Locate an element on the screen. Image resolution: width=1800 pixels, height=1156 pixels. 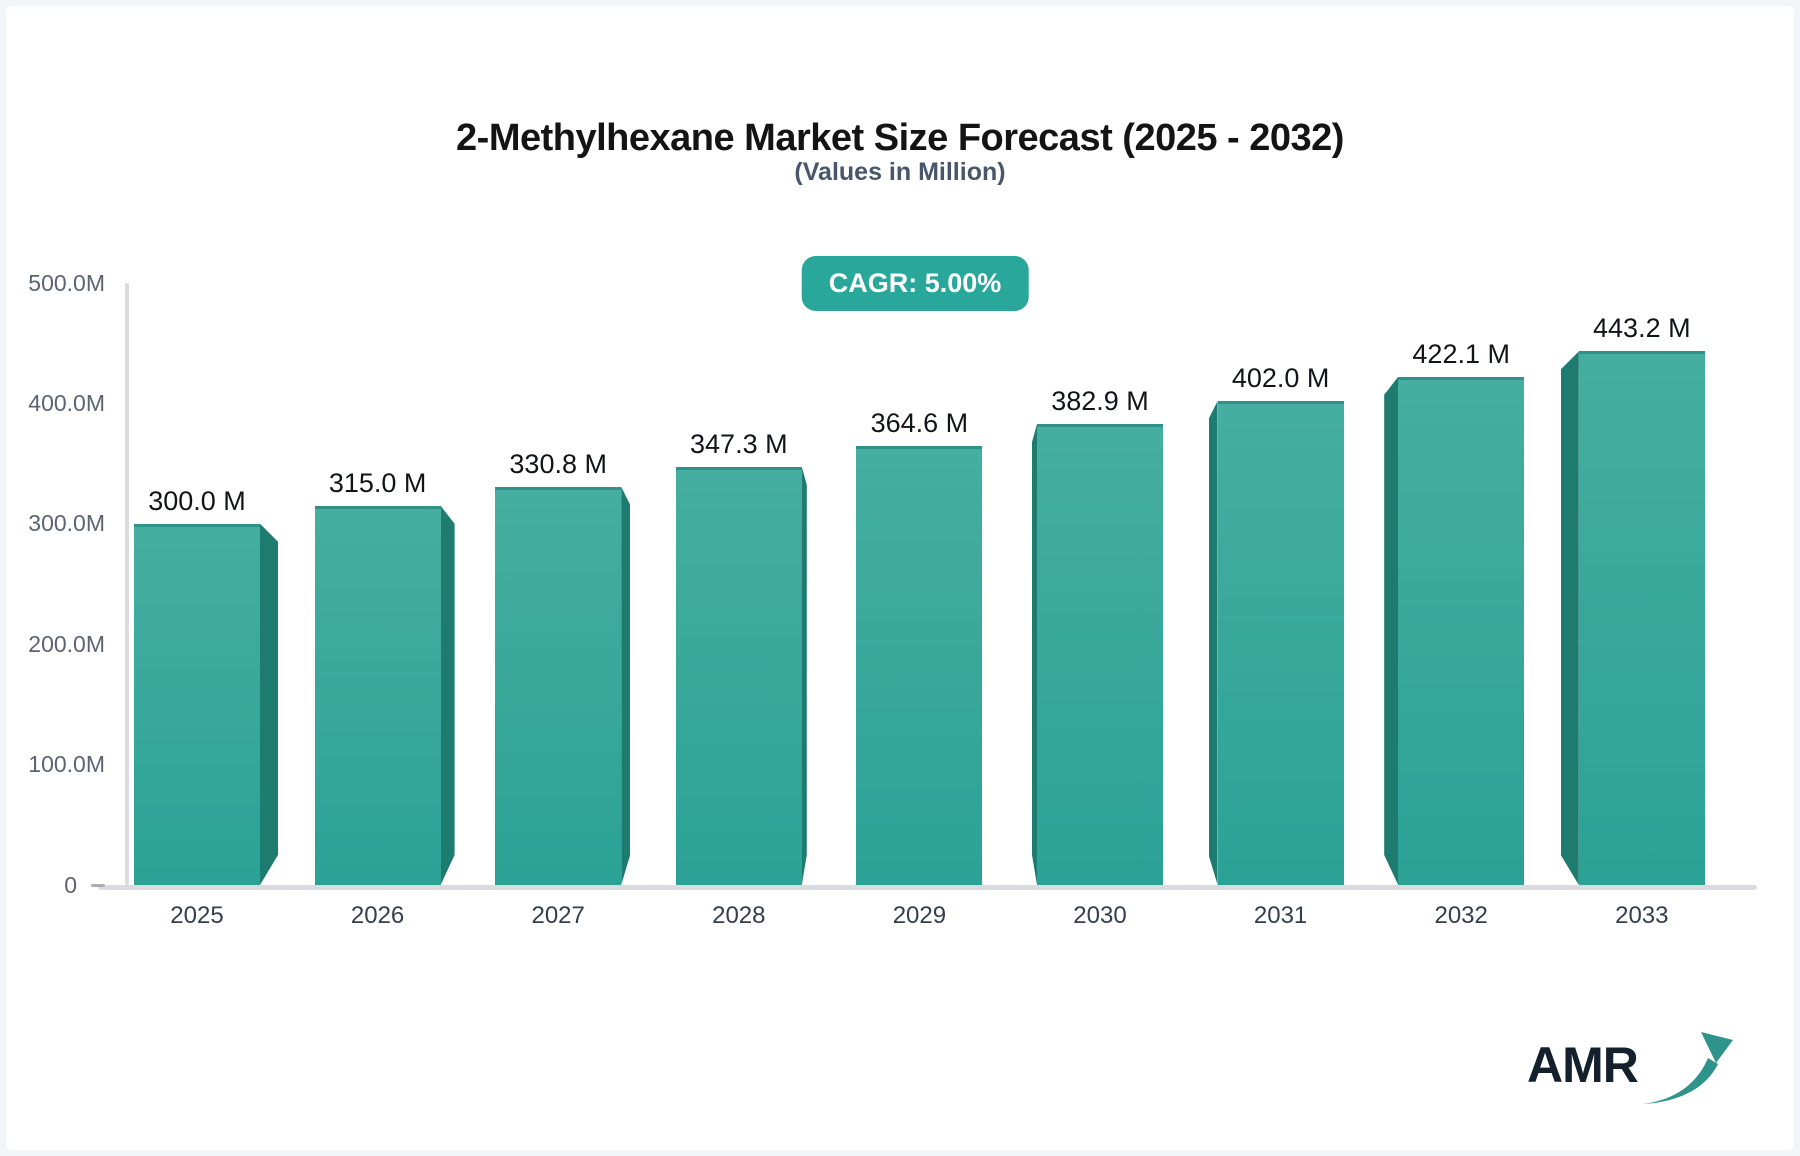
y-axis-tick-label: 400.0M is located at coordinates (52, 403).